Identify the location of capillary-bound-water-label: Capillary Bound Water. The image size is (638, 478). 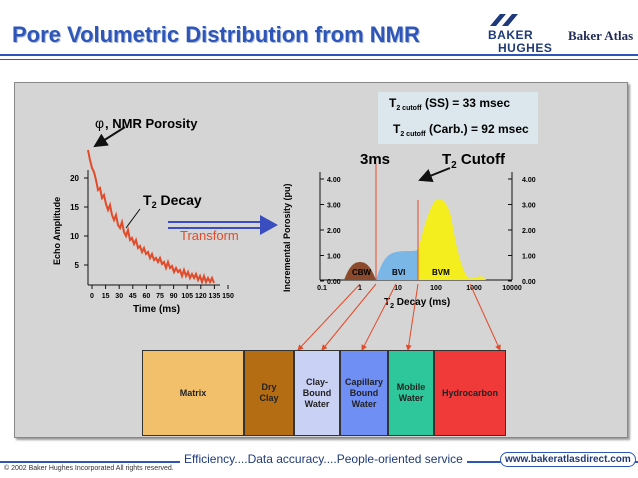
(364, 392).